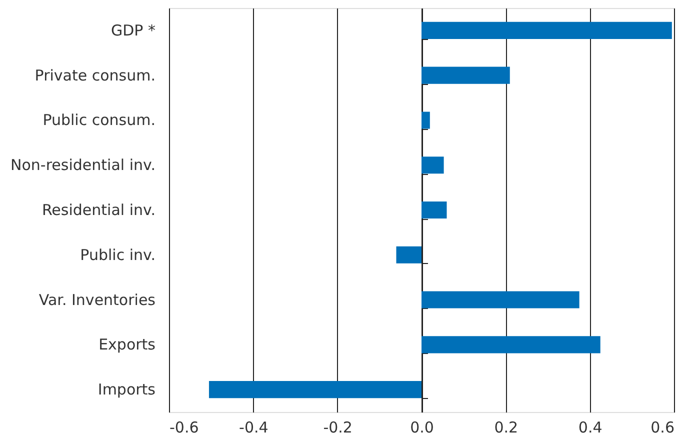 The width and height of the screenshot is (698, 441). What do you see at coordinates (590, 427) in the screenshot?
I see `x-tick-label: 0.4` at bounding box center [590, 427].